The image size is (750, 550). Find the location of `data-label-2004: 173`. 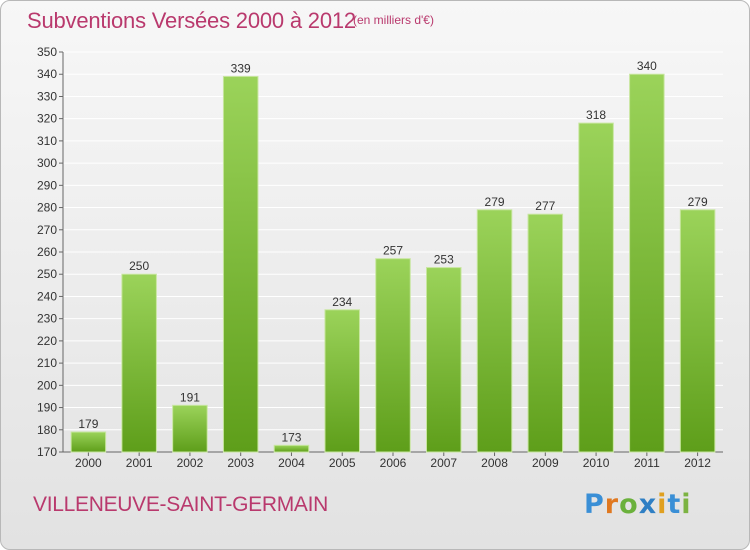

data-label-2004: 173 is located at coordinates (291, 437).